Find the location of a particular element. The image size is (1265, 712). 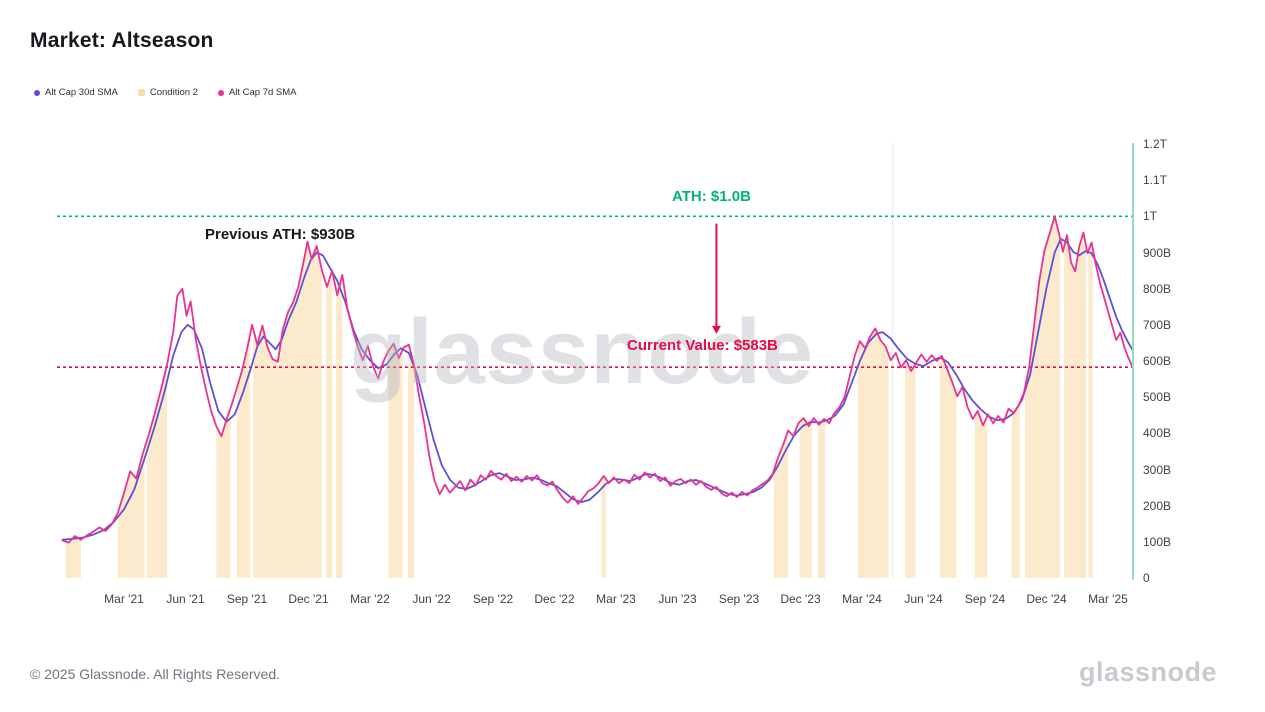

y-tick-label: 200B is located at coordinates (1157, 505).